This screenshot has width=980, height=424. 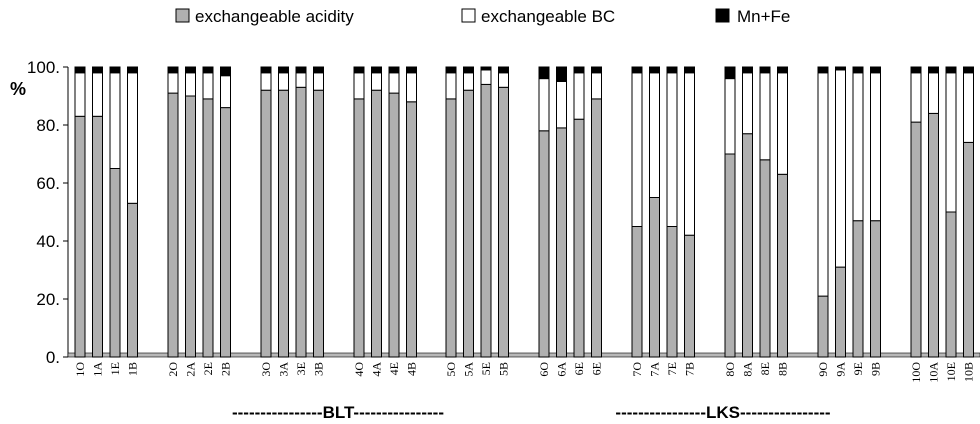 I want to click on legend-label-acidity: exchangeable acidity, so click(x=274, y=16).